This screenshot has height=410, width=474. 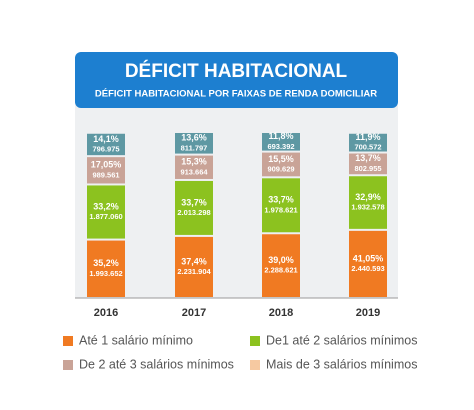 What do you see at coordinates (368, 313) in the screenshot?
I see `x-tick-label: 2019` at bounding box center [368, 313].